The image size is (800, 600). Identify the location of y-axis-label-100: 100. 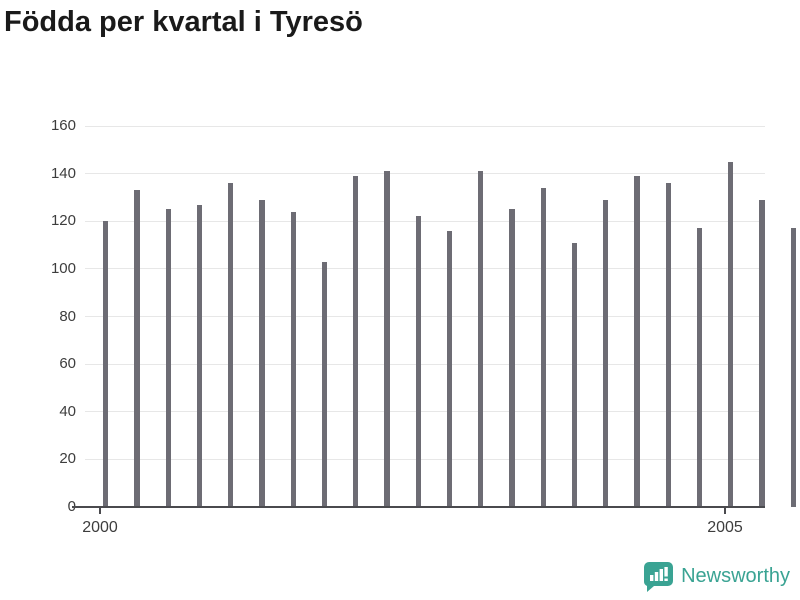
(63, 268).